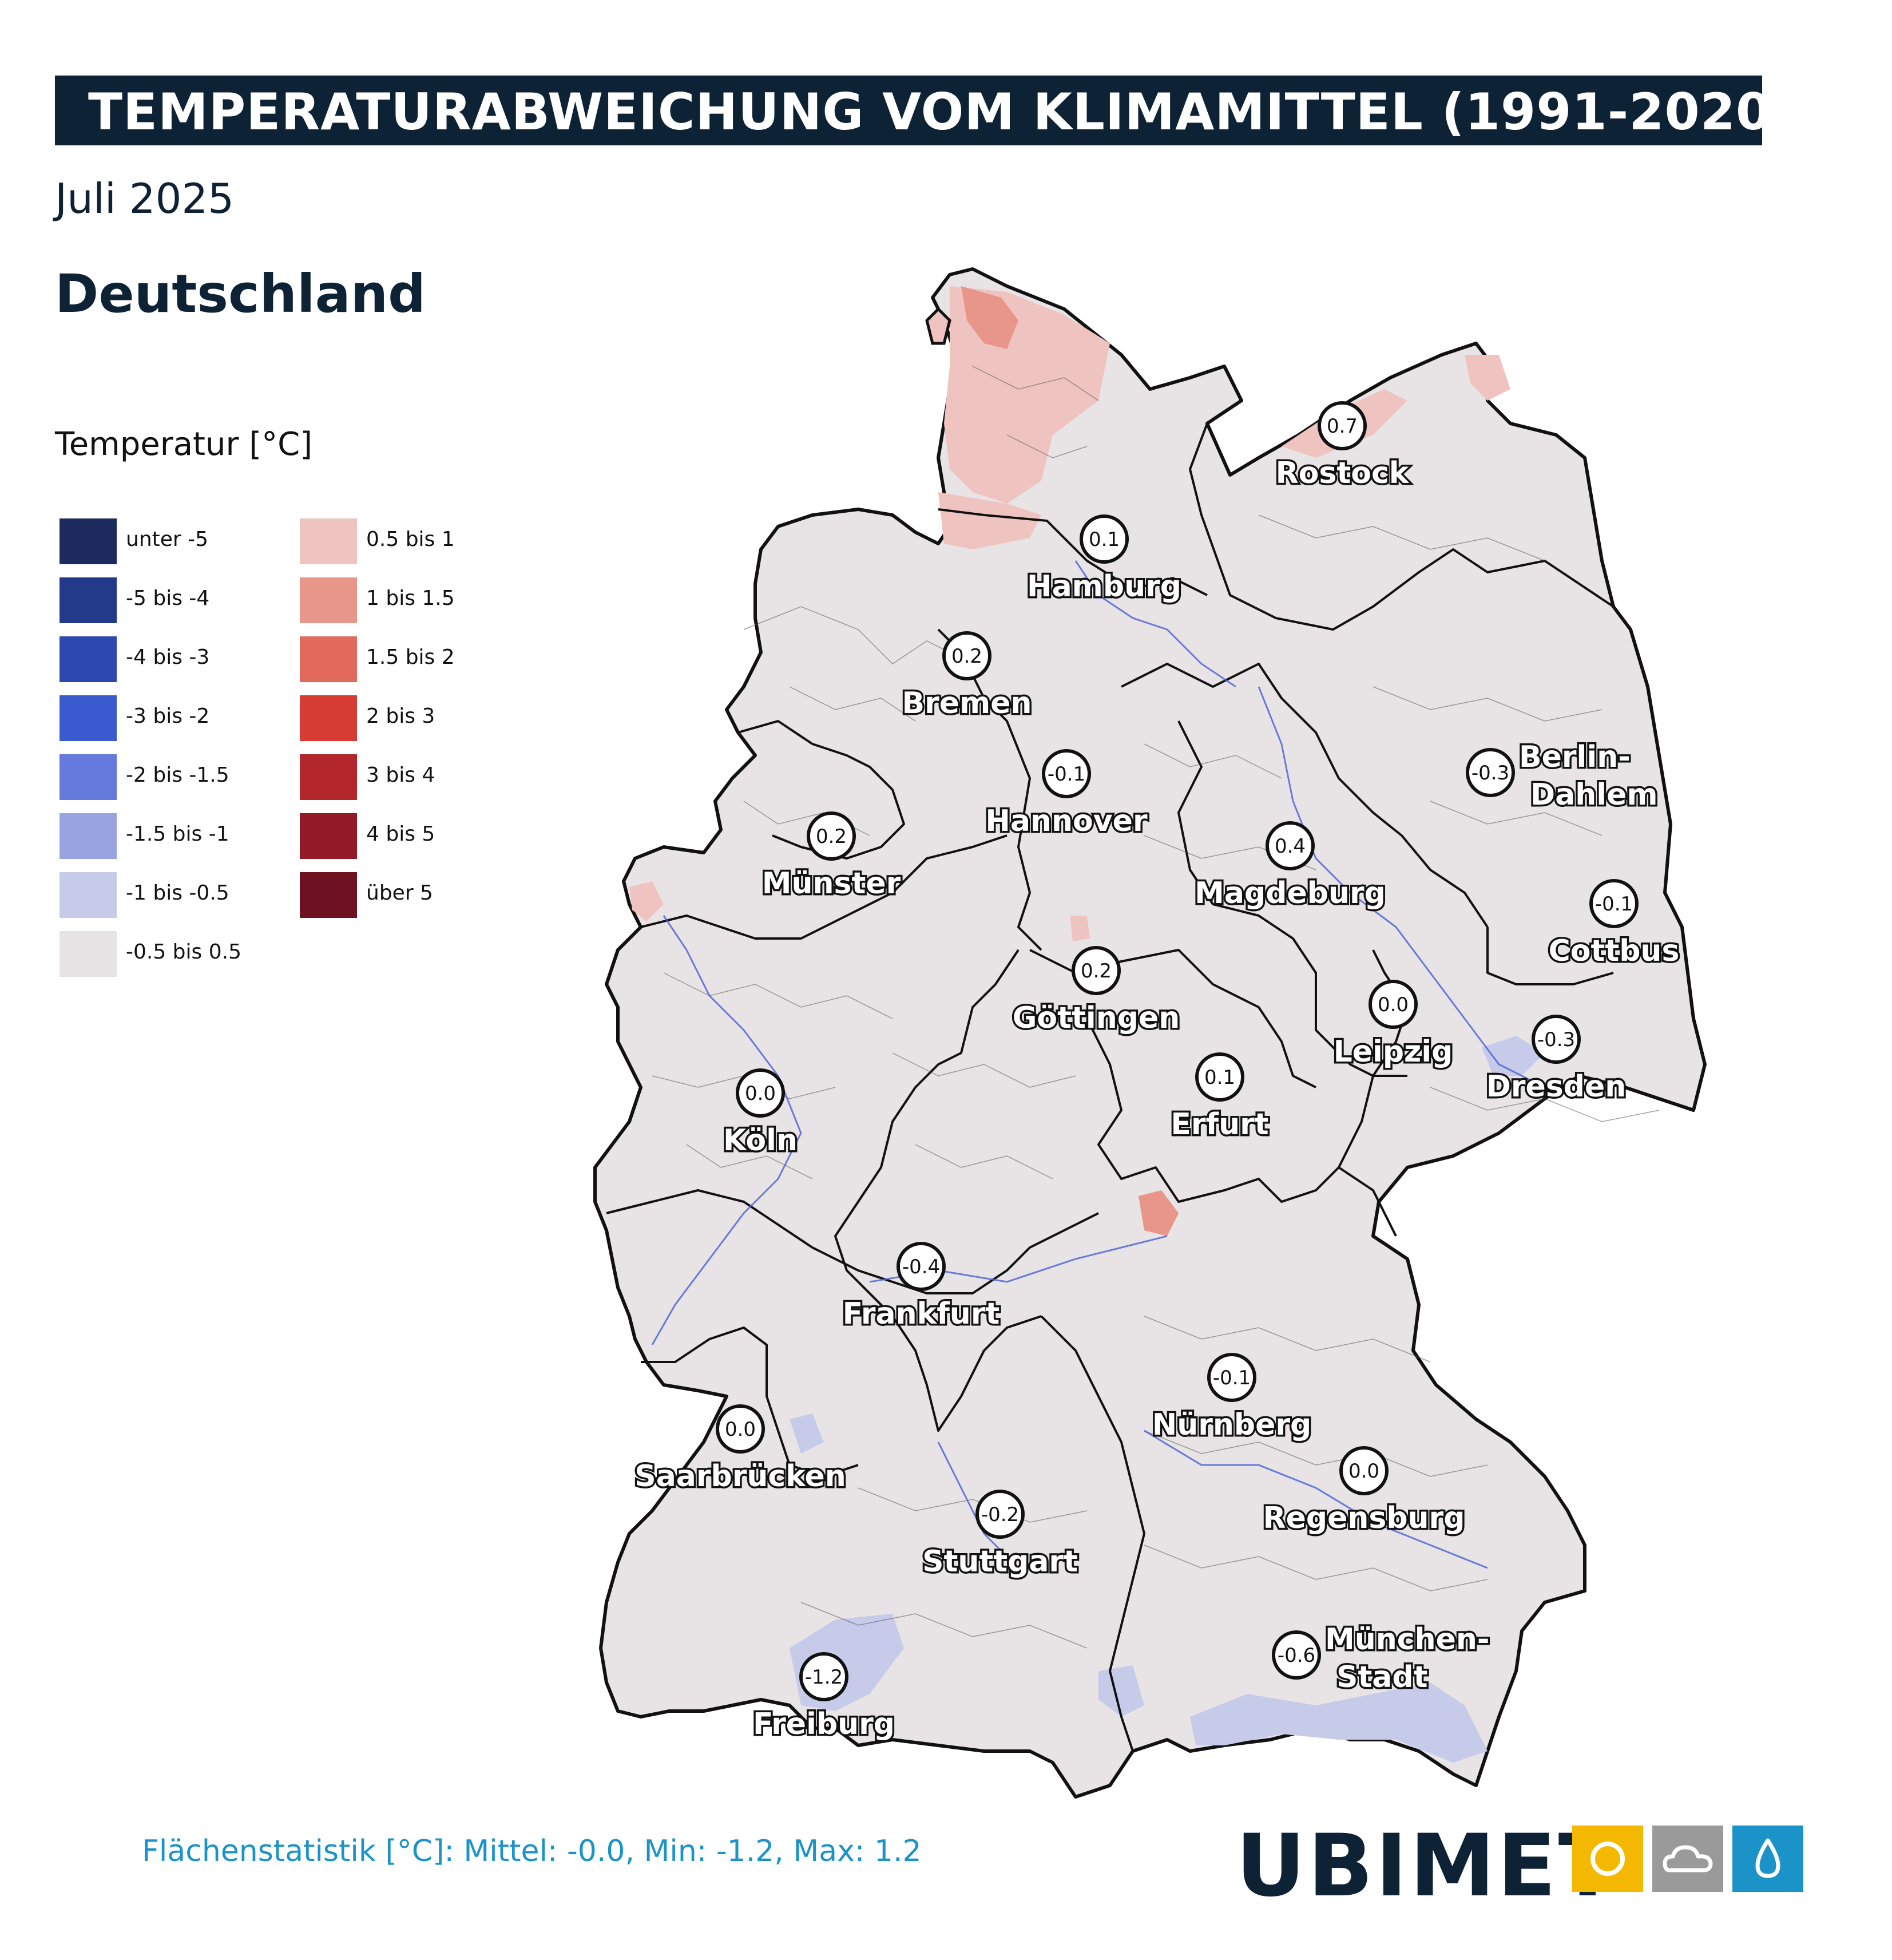 This screenshot has height=1960, width=1892. What do you see at coordinates (807, 1433) in the screenshot?
I see `cool-area-saar` at bounding box center [807, 1433].